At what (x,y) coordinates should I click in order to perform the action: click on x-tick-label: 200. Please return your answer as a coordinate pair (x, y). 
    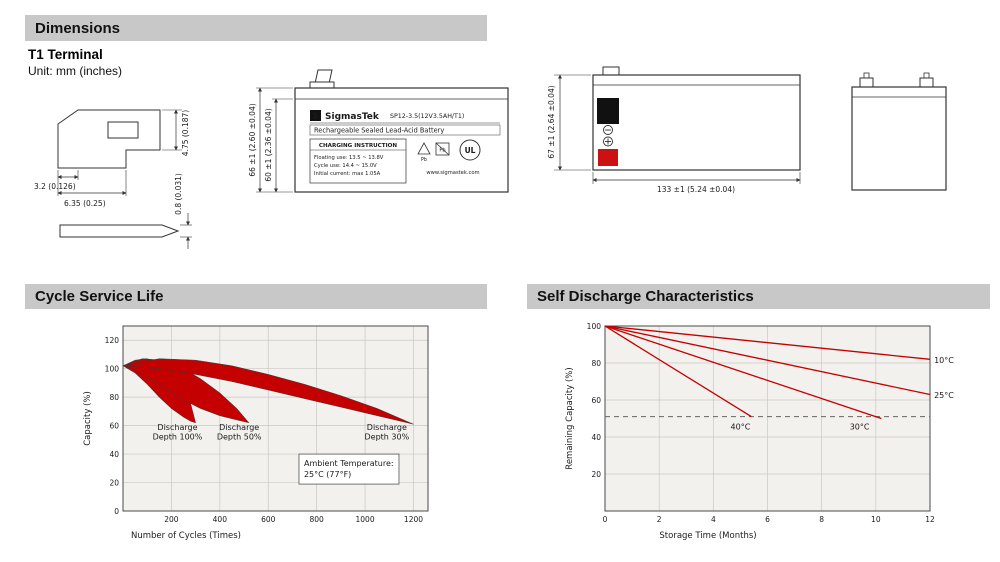
    Looking at the image, I should click on (171, 519).